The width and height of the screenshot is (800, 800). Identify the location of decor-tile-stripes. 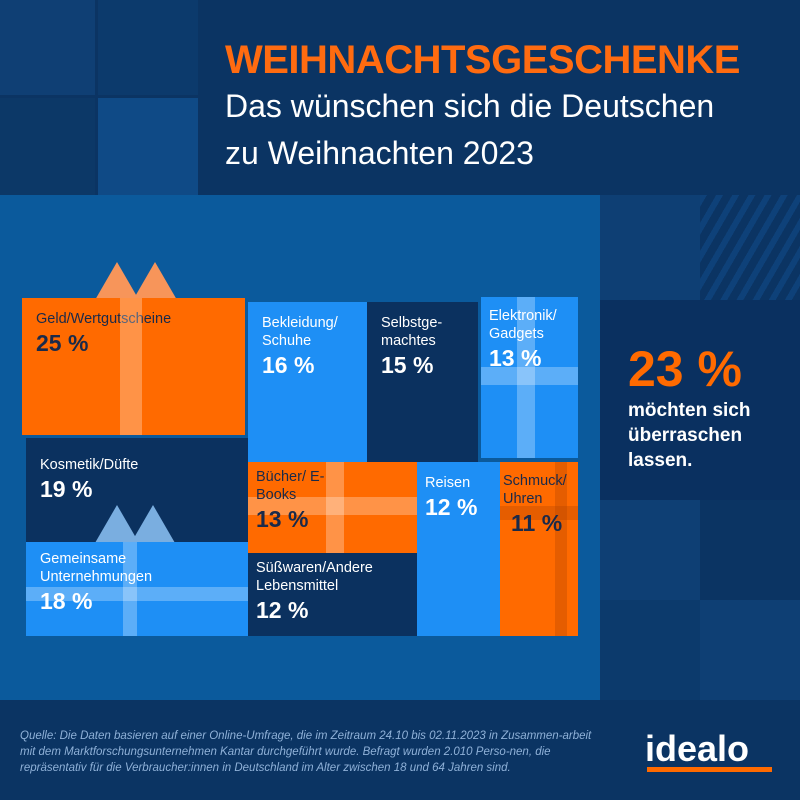
(750, 247).